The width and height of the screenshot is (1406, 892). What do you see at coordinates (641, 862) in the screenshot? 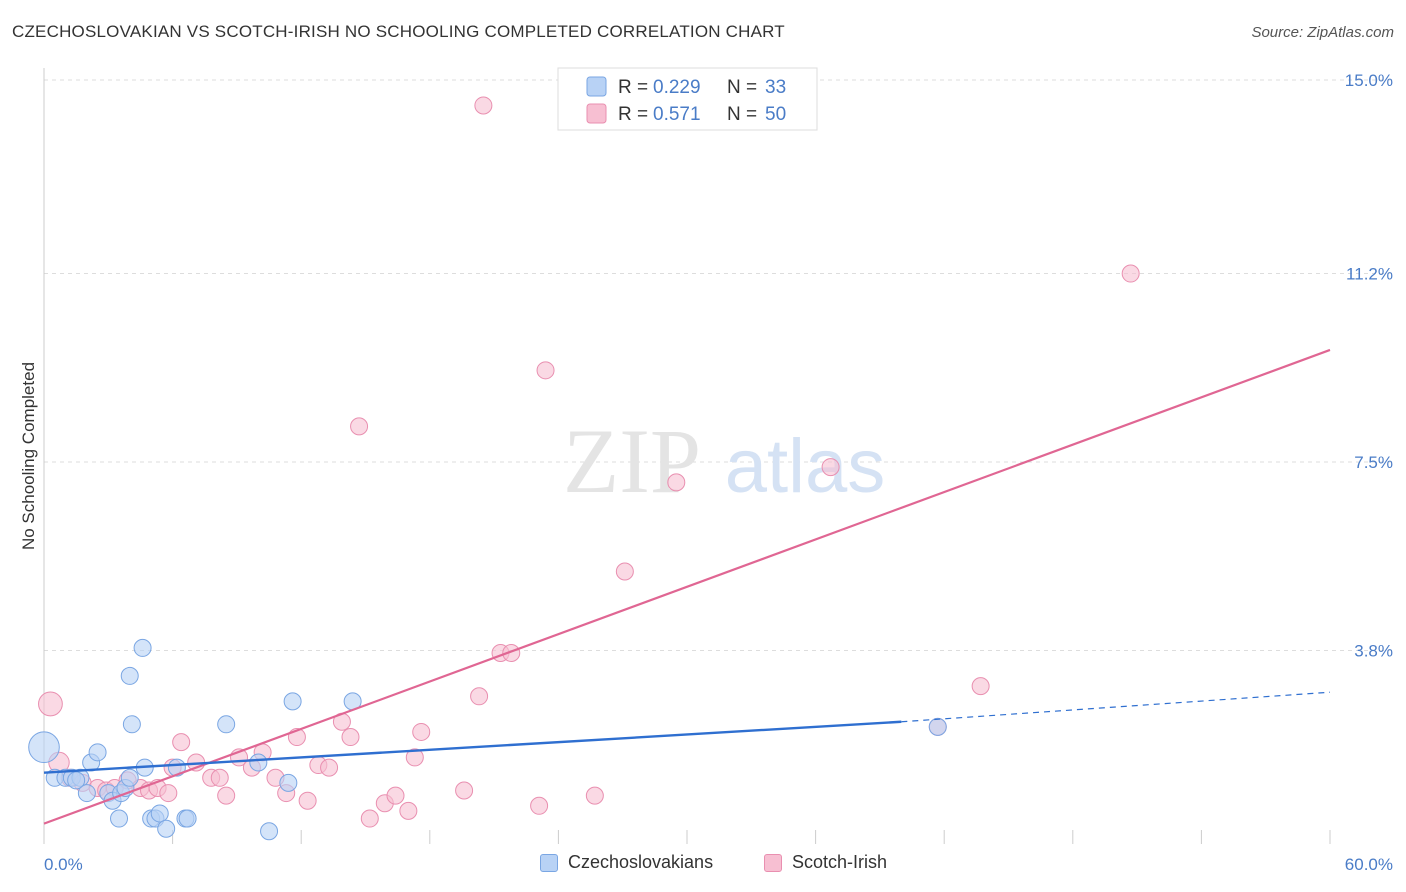
I see `legend-label-czechoslovakians: Czechoslovakians` at bounding box center [641, 862].